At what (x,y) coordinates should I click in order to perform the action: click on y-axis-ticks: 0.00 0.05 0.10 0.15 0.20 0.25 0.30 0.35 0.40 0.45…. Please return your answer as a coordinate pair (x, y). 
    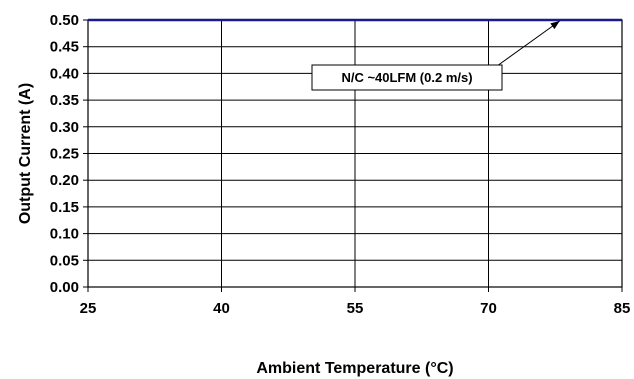
    Looking at the image, I should click on (69, 154).